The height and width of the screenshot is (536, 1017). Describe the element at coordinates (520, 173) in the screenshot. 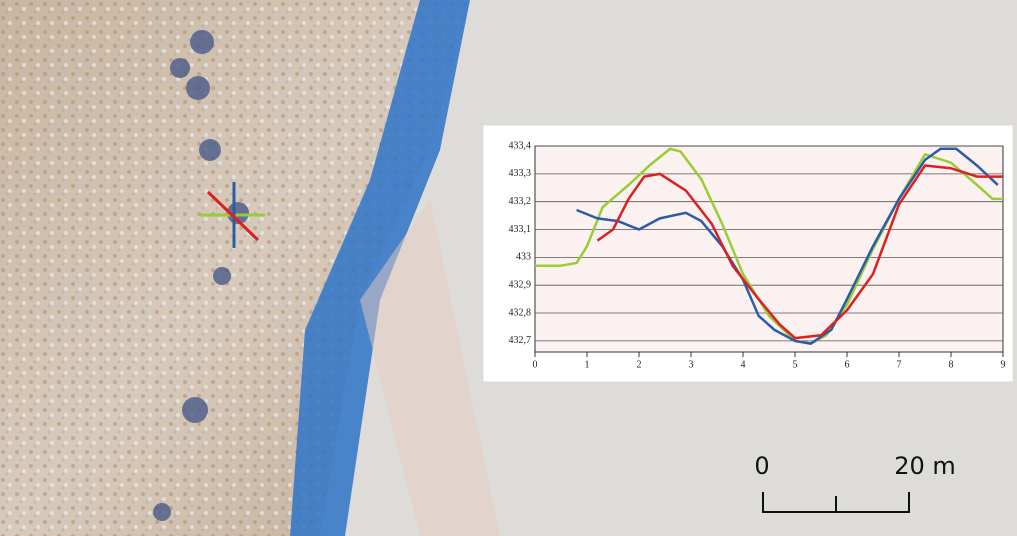

I see `y-tick-label: 433,3` at that location.